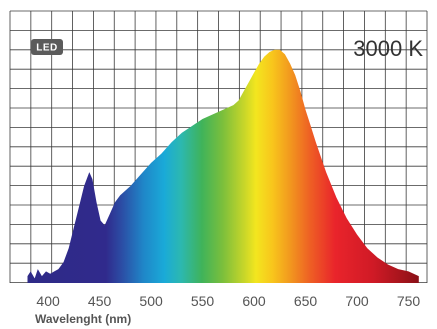 The width and height of the screenshot is (437, 329). I want to click on x-tick-label: 400, so click(48, 301).